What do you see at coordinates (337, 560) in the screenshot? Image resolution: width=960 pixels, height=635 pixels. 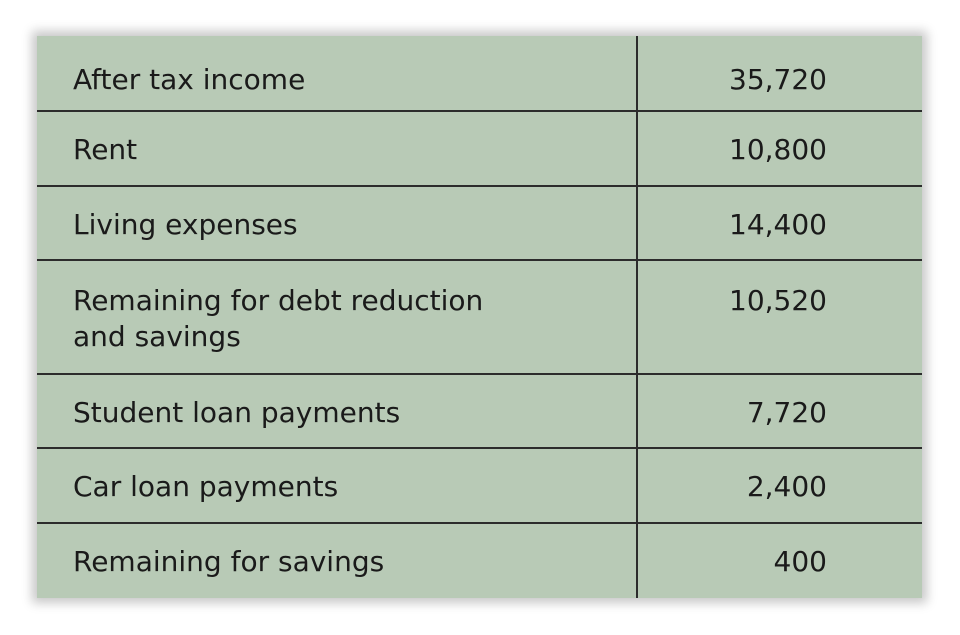 I see `row-label: Remaining for savings` at bounding box center [337, 560].